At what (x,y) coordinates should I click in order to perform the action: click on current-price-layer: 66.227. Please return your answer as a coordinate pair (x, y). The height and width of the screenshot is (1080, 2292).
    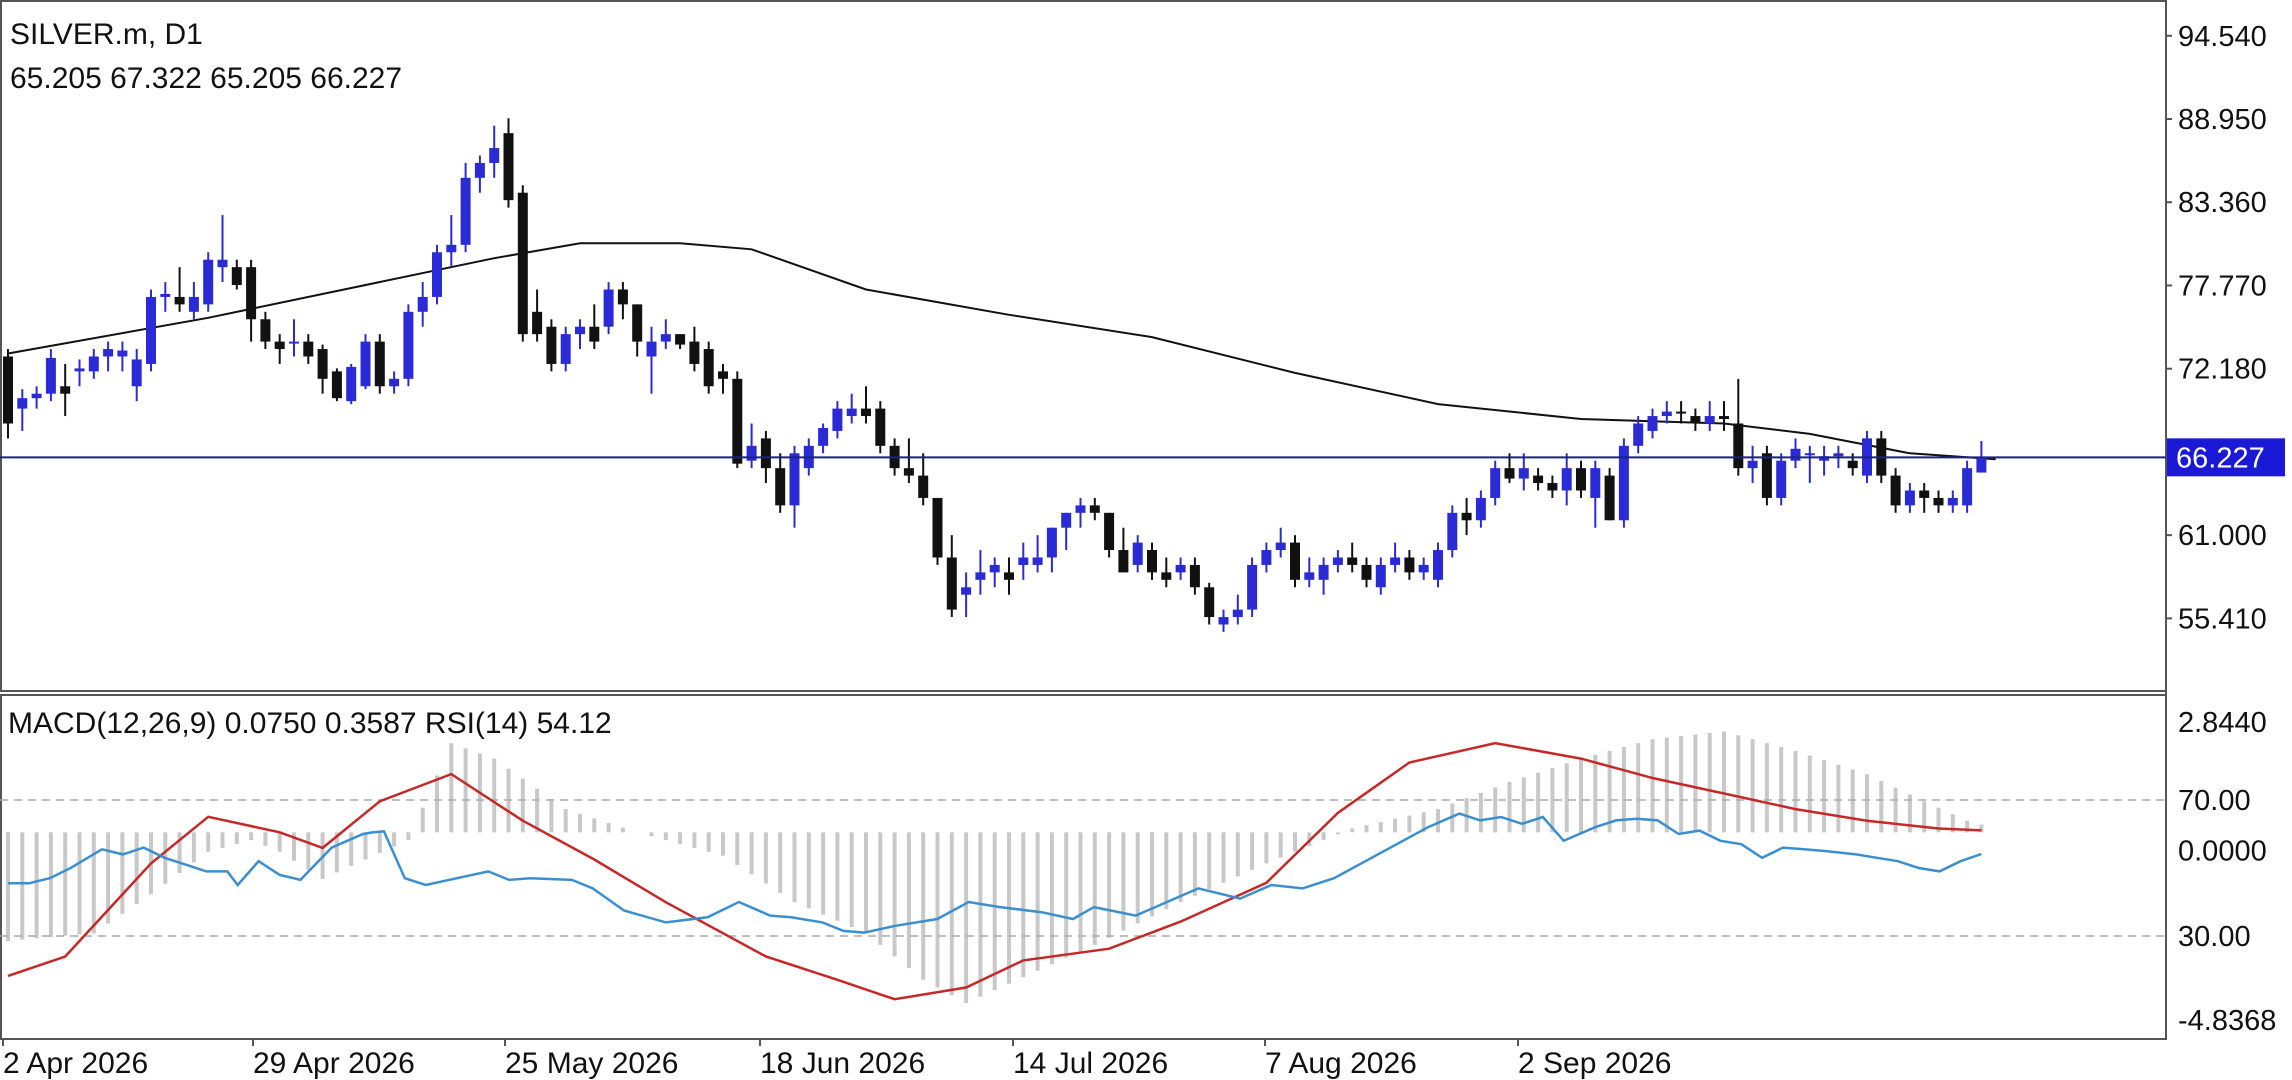
    Looking at the image, I should click on (1142, 457).